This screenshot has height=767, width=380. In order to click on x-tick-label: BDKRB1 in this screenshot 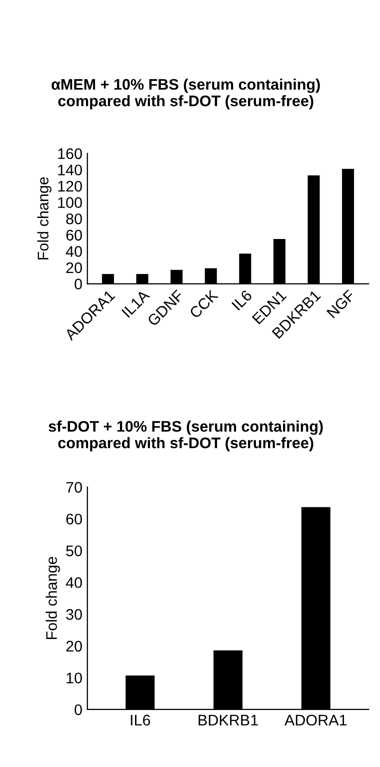, I will do `click(228, 720)`.